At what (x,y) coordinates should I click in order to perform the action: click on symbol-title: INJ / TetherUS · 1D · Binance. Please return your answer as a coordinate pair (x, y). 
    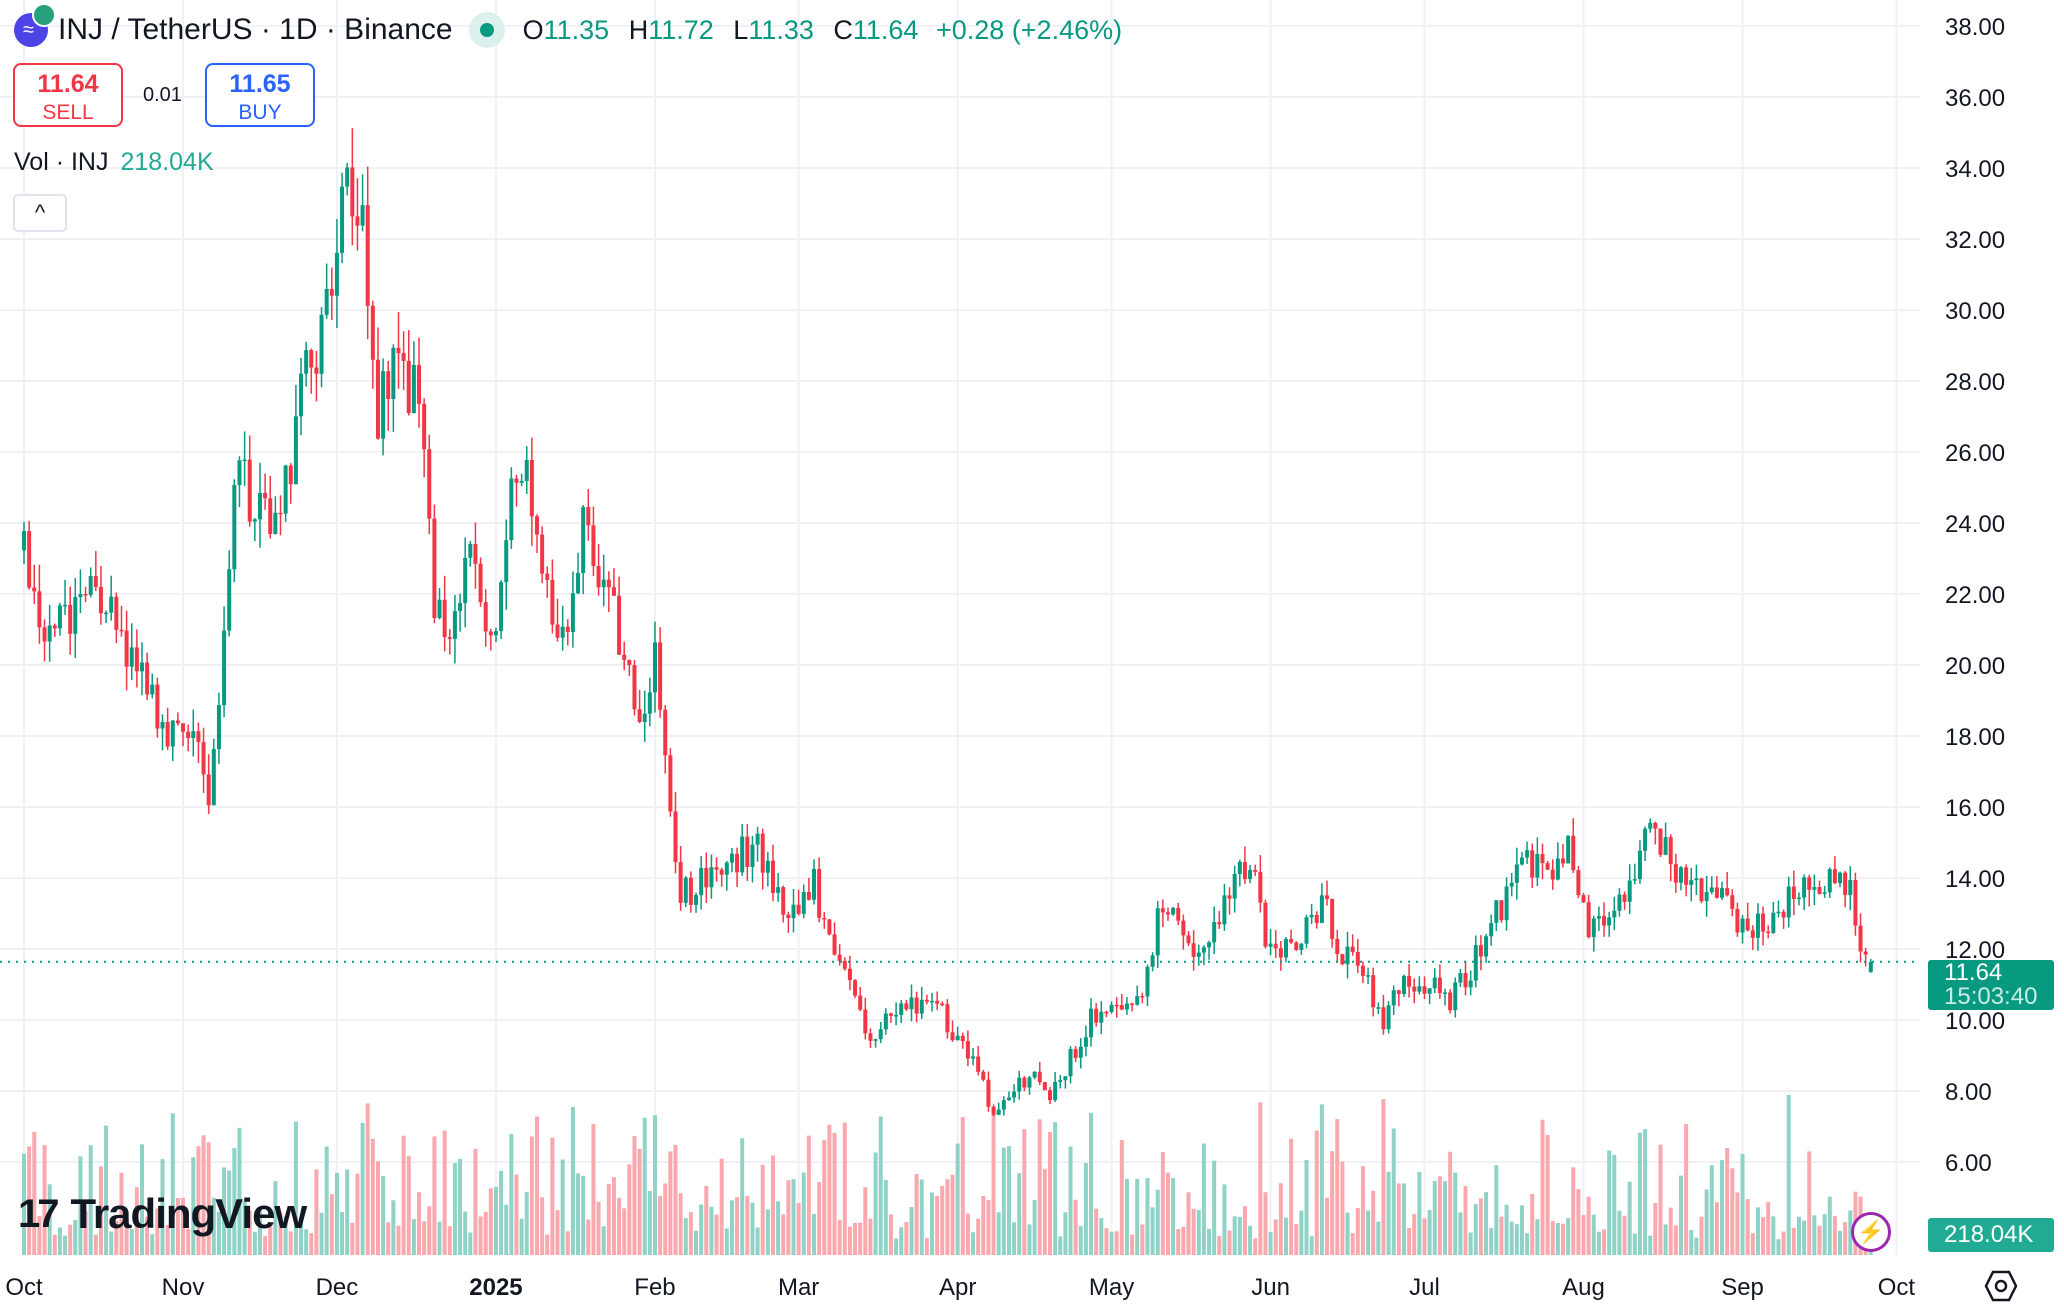
    Looking at the image, I should click on (255, 29).